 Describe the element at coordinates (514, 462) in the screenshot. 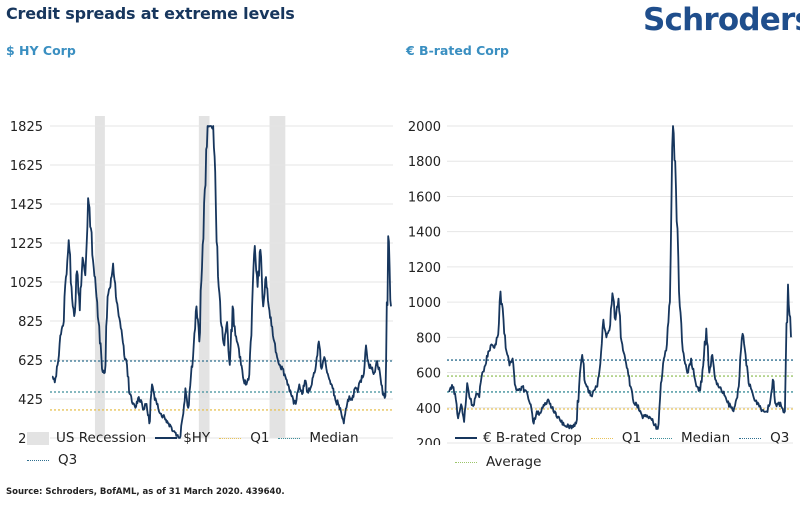

I see `legend-label: Average` at that location.